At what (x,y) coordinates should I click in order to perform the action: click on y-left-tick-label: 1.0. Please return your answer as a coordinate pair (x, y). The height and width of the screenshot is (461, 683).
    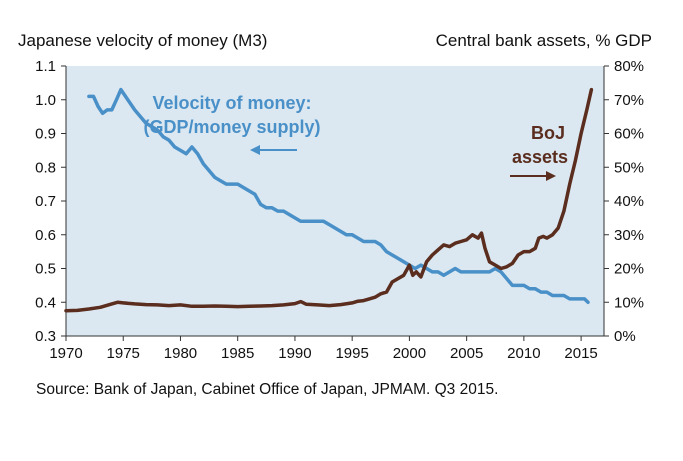
    Looking at the image, I should click on (45, 100).